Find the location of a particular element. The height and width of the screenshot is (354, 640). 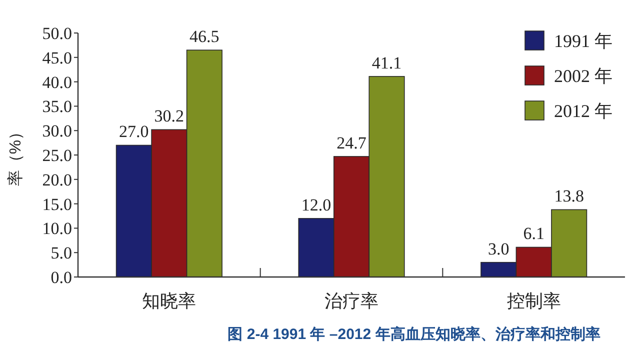

x-tick-label: 控制率 is located at coordinates (533, 301).